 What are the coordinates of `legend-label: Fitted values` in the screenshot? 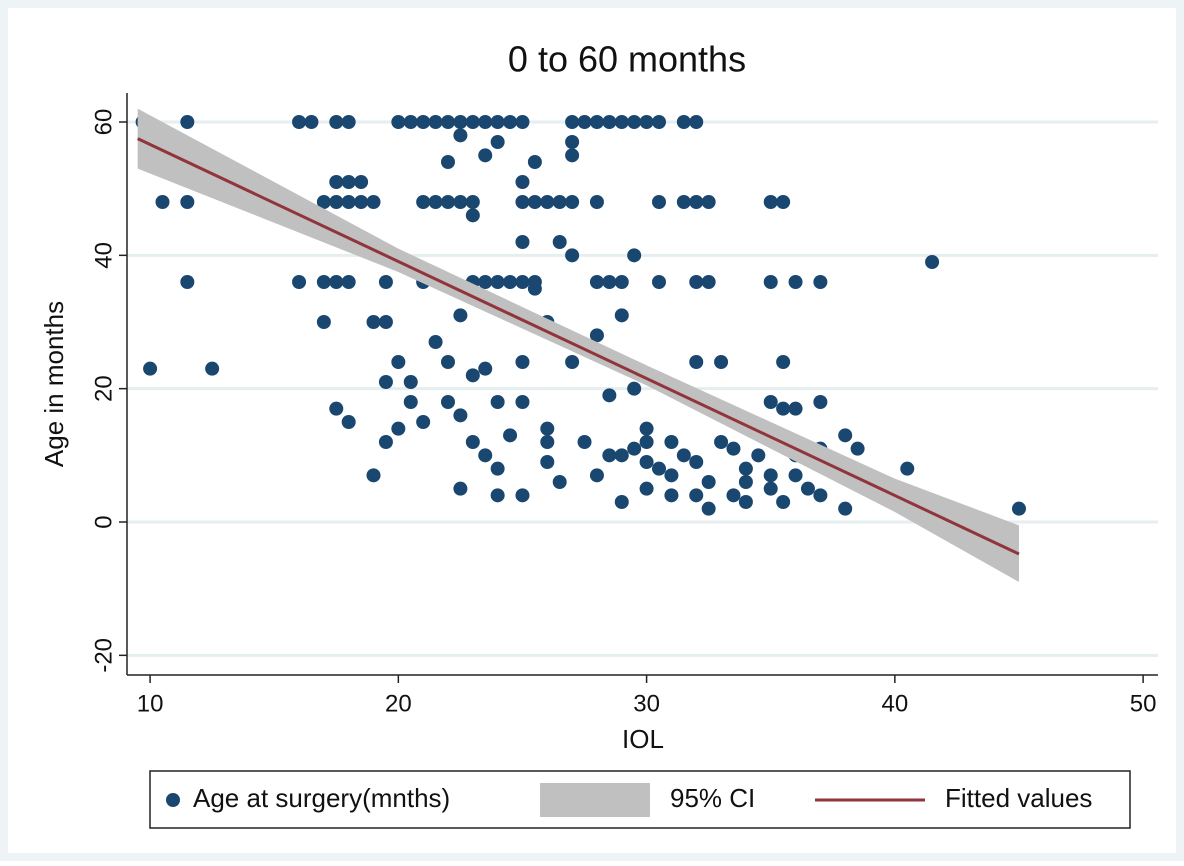 It's located at (1018, 798).